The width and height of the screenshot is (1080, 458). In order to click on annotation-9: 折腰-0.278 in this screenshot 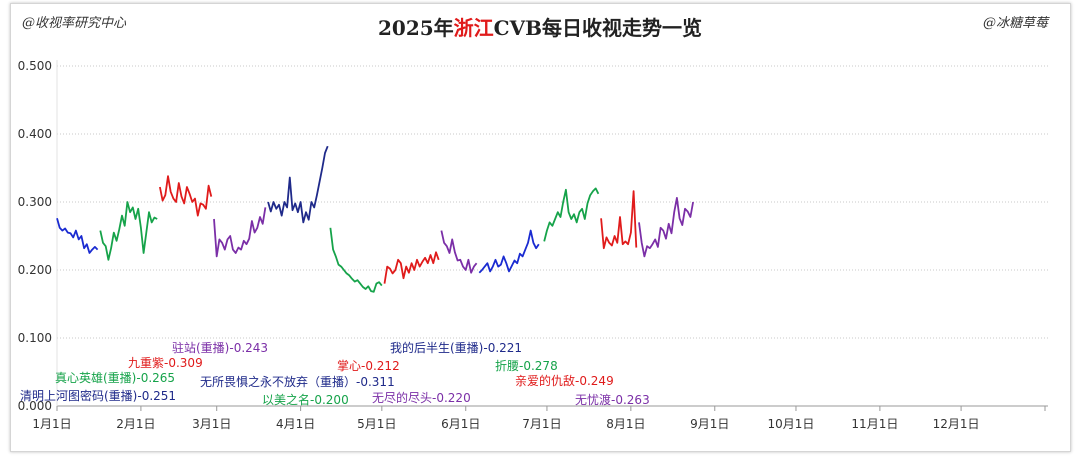, I will do `click(526, 365)`.